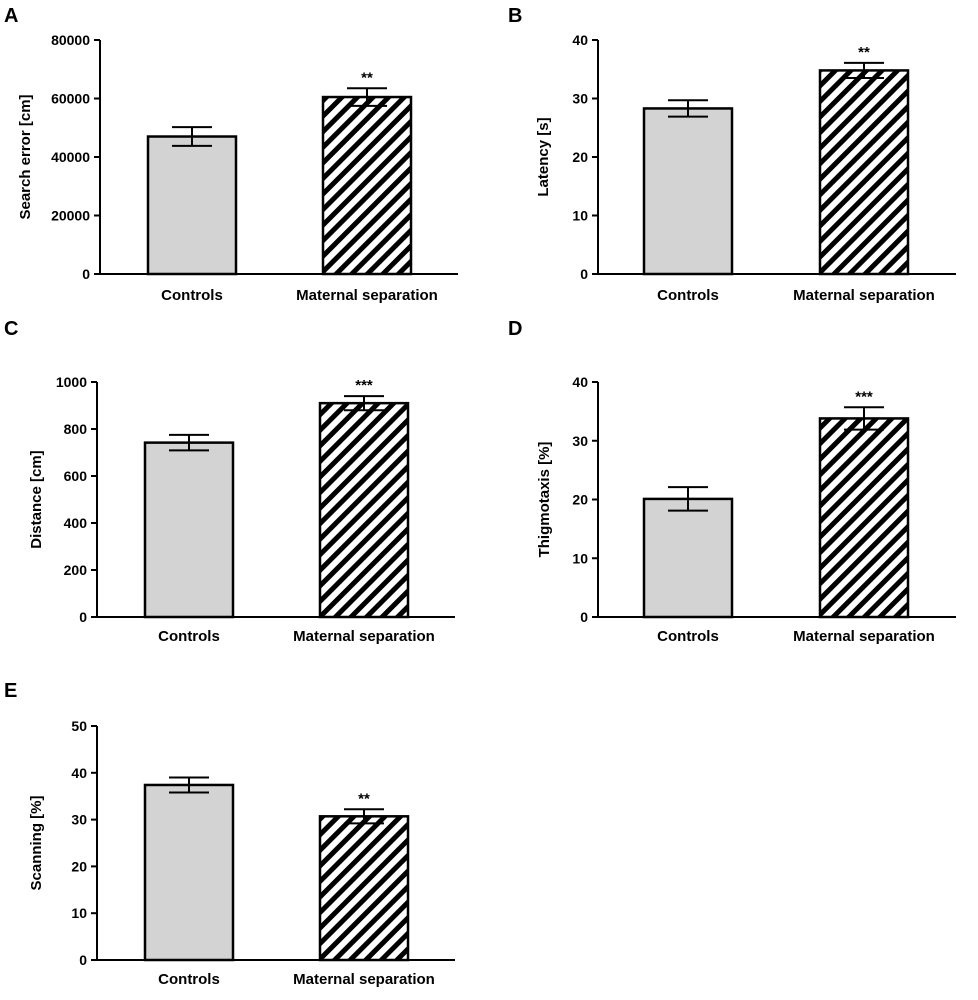  What do you see at coordinates (70, 157) in the screenshot?
I see `y-tick-label: 40000` at bounding box center [70, 157].